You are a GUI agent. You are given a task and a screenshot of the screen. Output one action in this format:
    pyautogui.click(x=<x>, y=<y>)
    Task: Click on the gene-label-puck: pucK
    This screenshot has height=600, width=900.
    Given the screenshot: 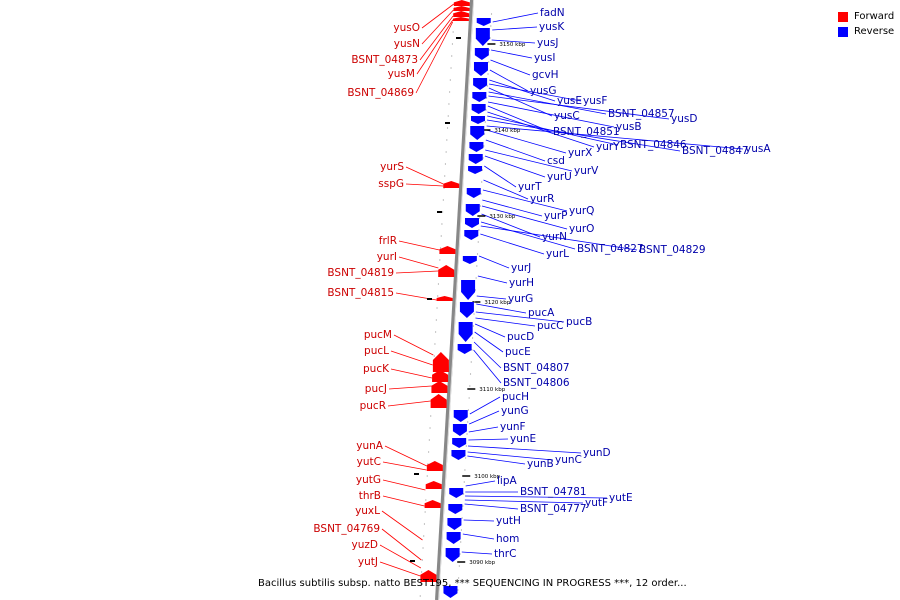 What is the action you would take?
    pyautogui.click(x=376, y=369)
    